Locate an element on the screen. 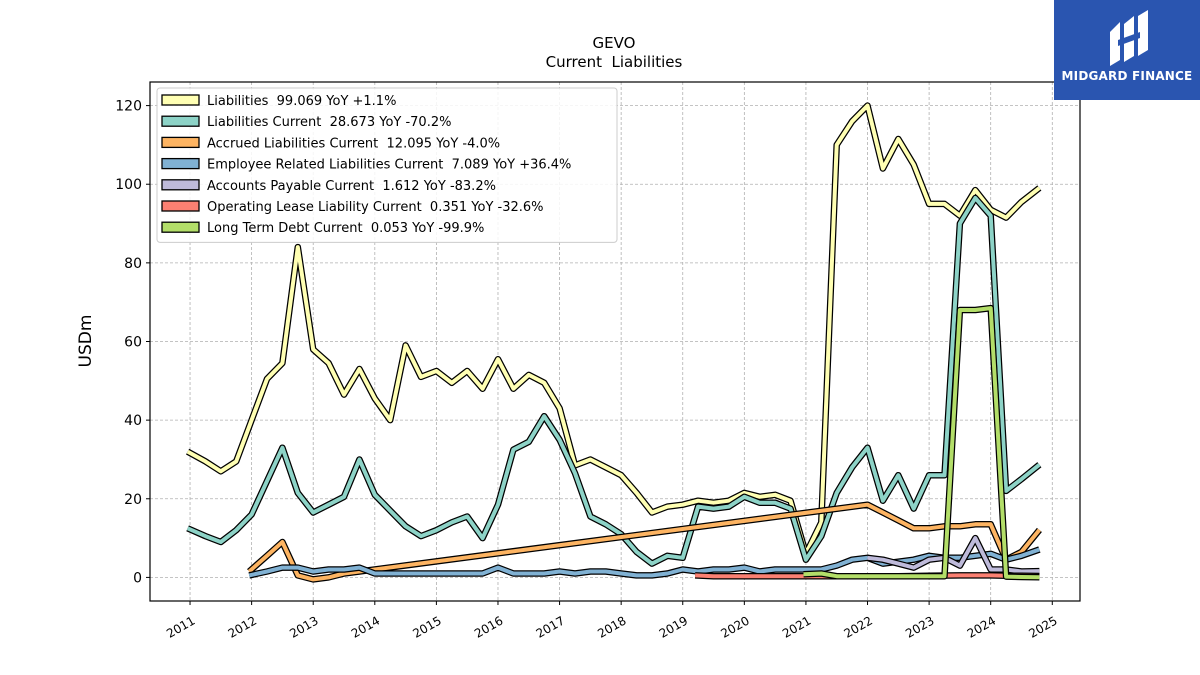 The height and width of the screenshot is (675, 1200). x-tick-label: 2018 is located at coordinates (611, 626).